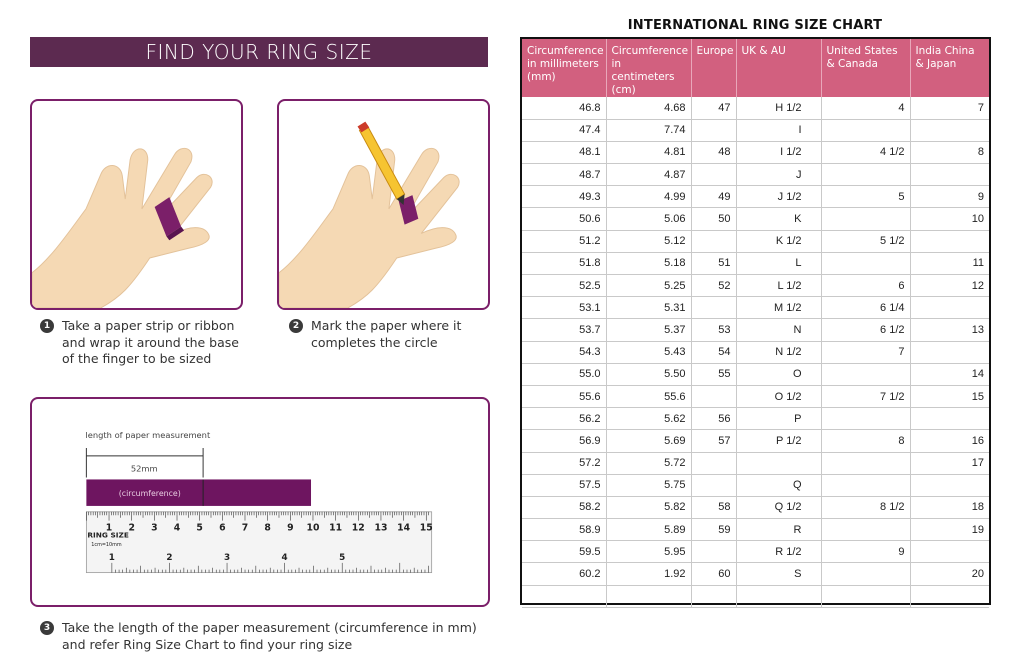 The width and height of the screenshot is (1024, 671). Describe the element at coordinates (564, 219) in the screenshot. I see `cell-mm: 50.6` at that location.